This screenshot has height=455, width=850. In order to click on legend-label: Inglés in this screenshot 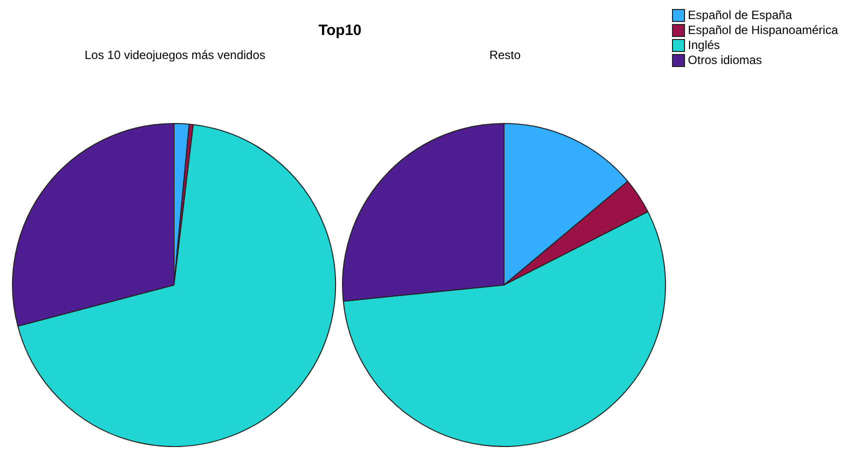, I will do `click(704, 45)`.